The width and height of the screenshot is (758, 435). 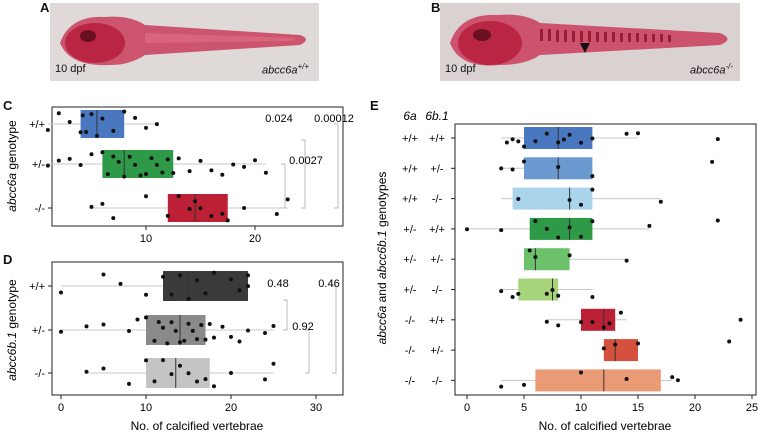 What do you see at coordinates (410, 321) in the screenshot?
I see `chart-e-ytick-label-6a: -/-` at bounding box center [410, 321].